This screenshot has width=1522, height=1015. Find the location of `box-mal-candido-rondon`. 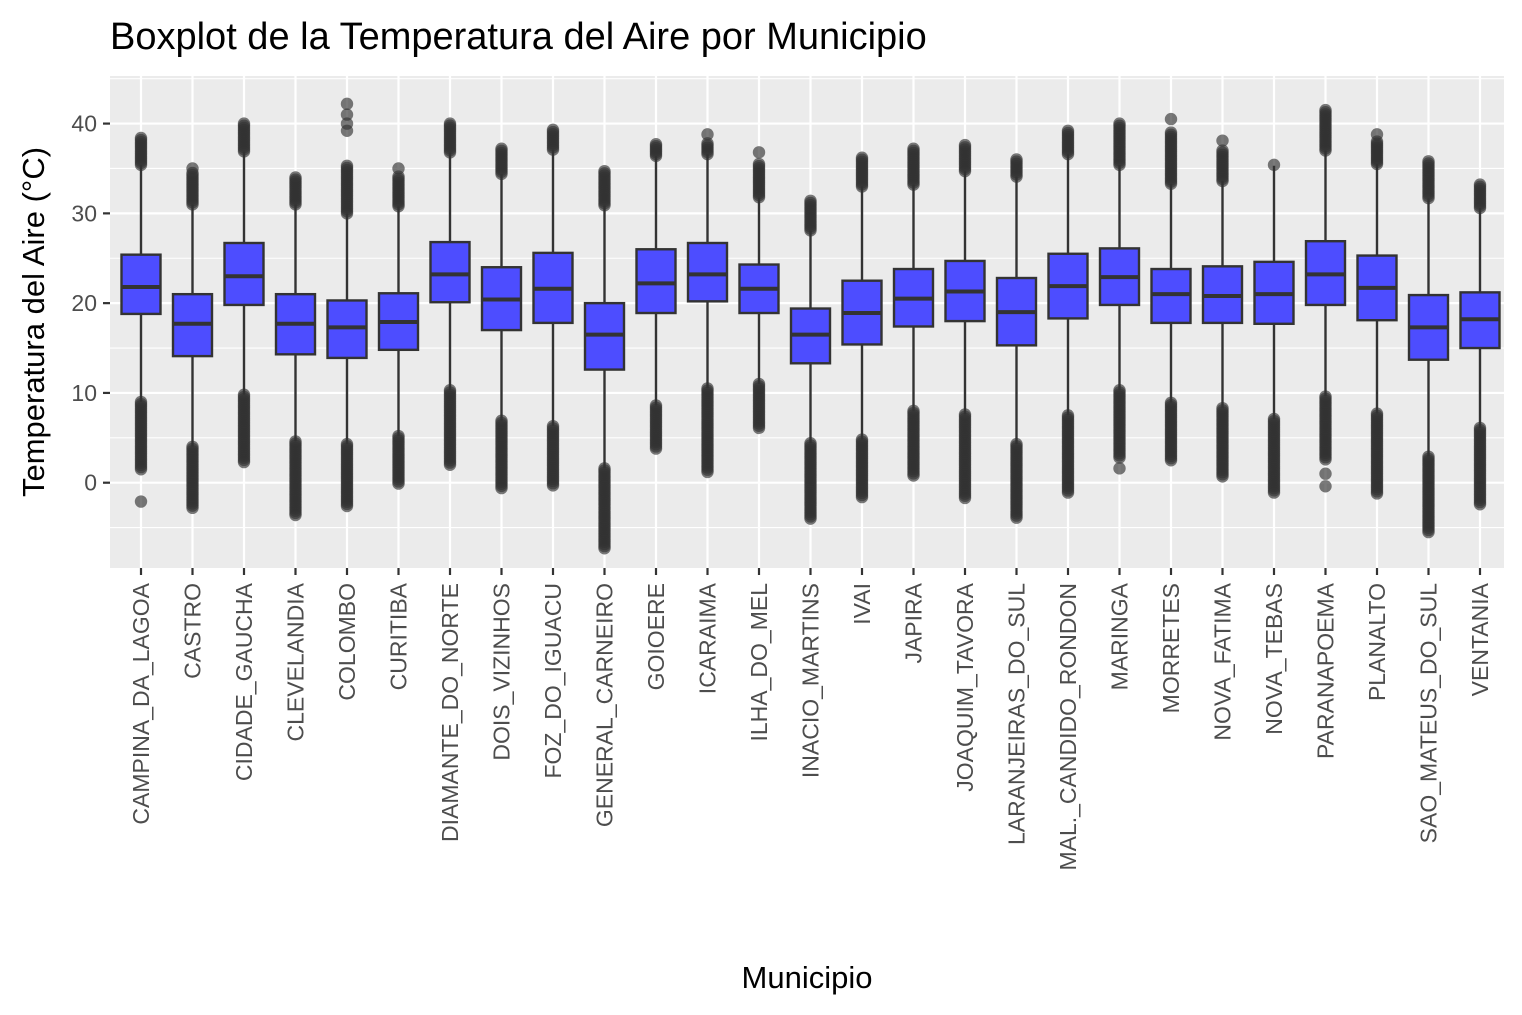

box-mal-candido-rondon is located at coordinates (1068, 311).